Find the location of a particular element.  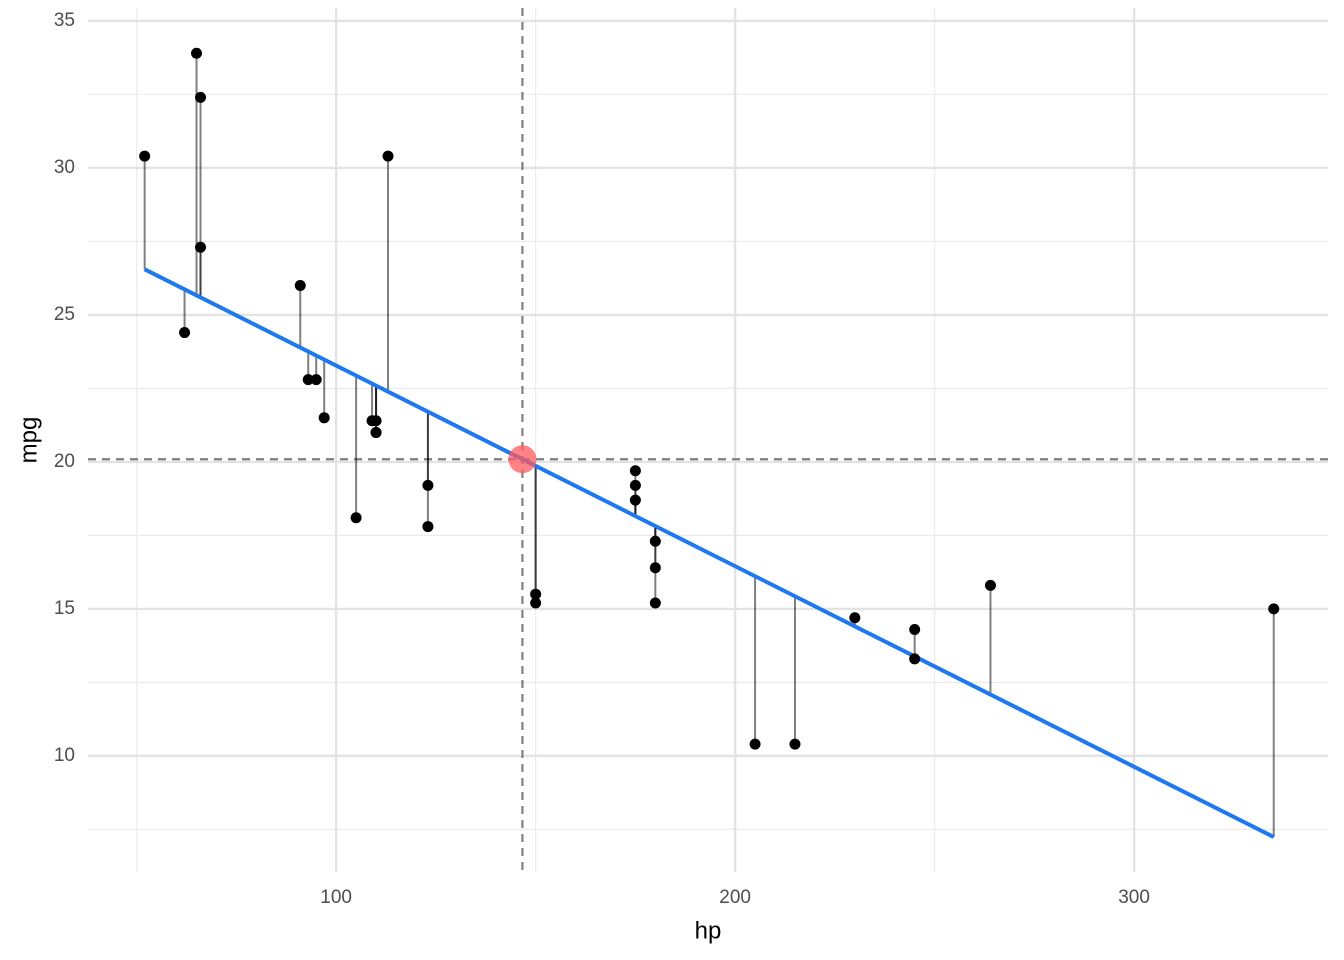

y-tick-label: 30 is located at coordinates (64, 167).